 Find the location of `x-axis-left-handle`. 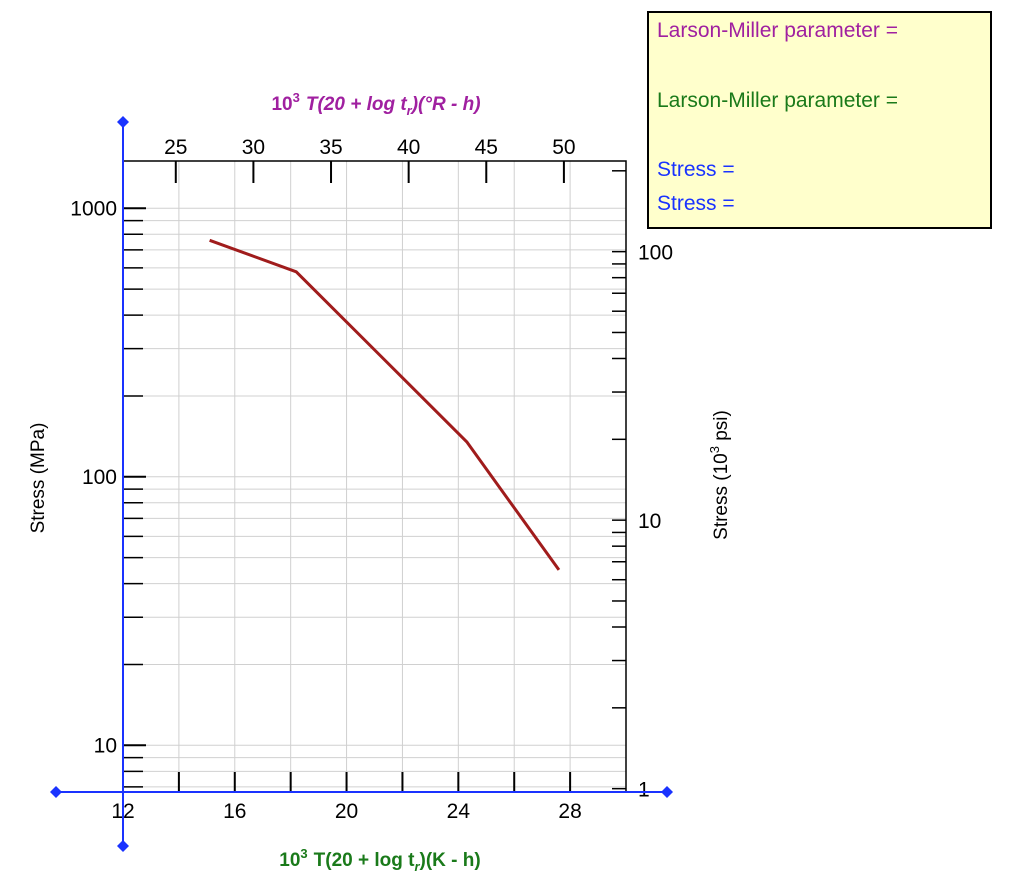

x-axis-left-handle is located at coordinates (56, 792).